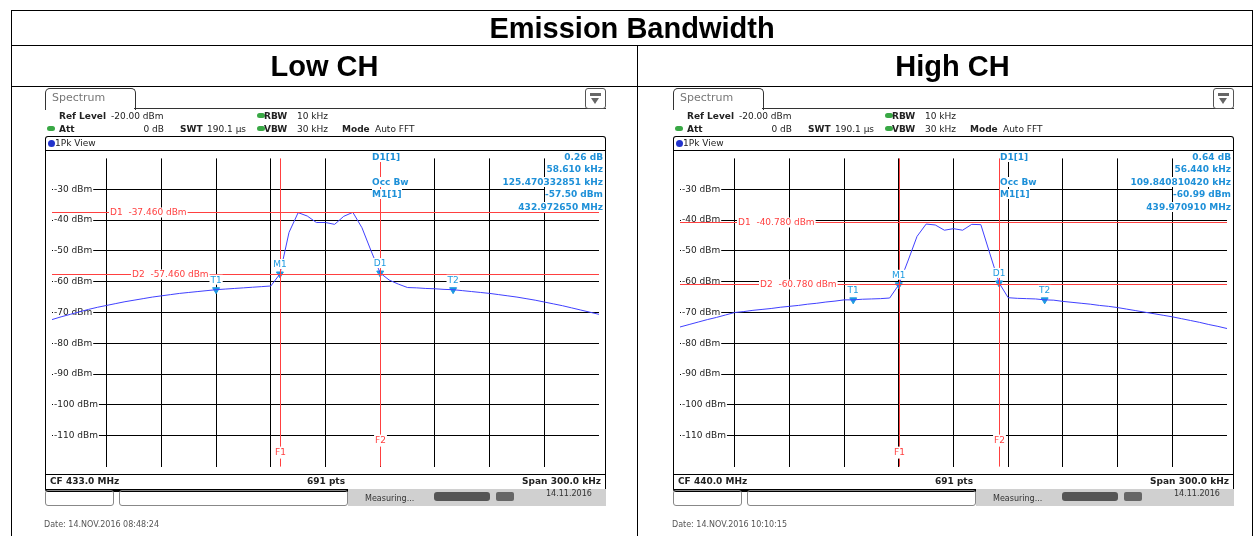 This screenshot has height=536, width=1255. I want to click on annotation: 56.440 kHz, so click(1202, 169).